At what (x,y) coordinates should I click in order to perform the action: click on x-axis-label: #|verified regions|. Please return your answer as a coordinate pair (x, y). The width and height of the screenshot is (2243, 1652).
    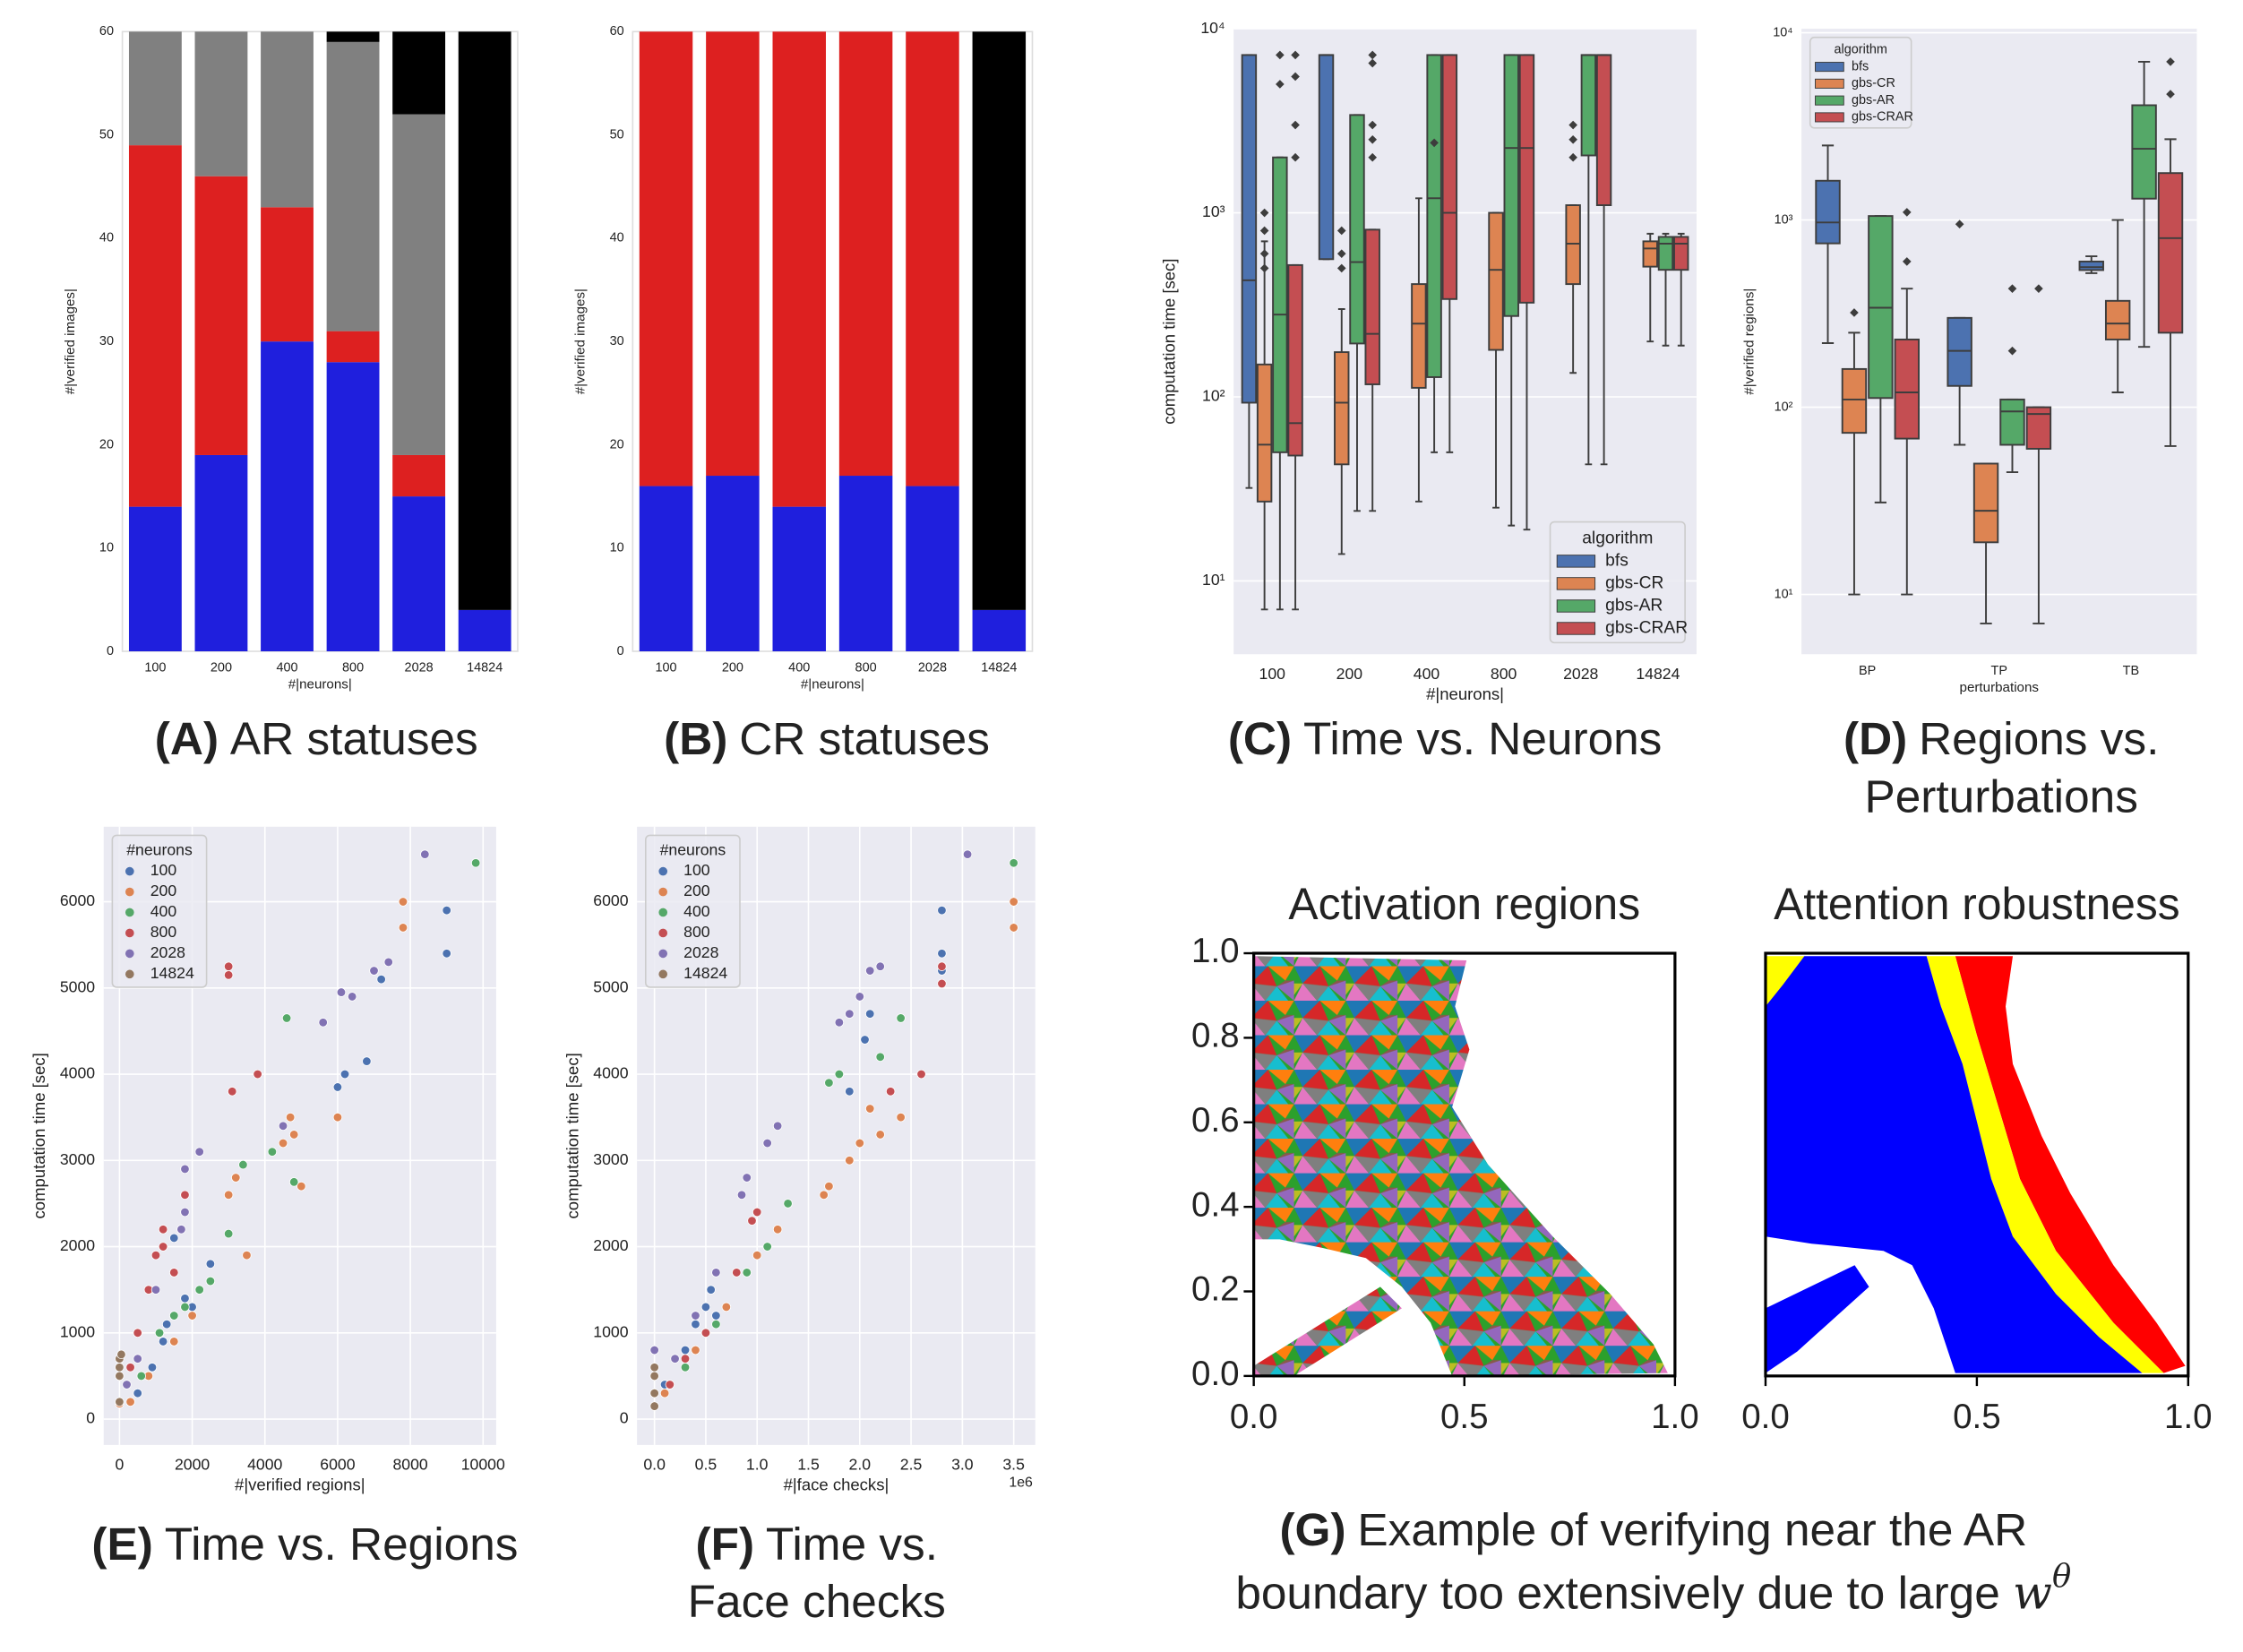
    Looking at the image, I should click on (300, 1485).